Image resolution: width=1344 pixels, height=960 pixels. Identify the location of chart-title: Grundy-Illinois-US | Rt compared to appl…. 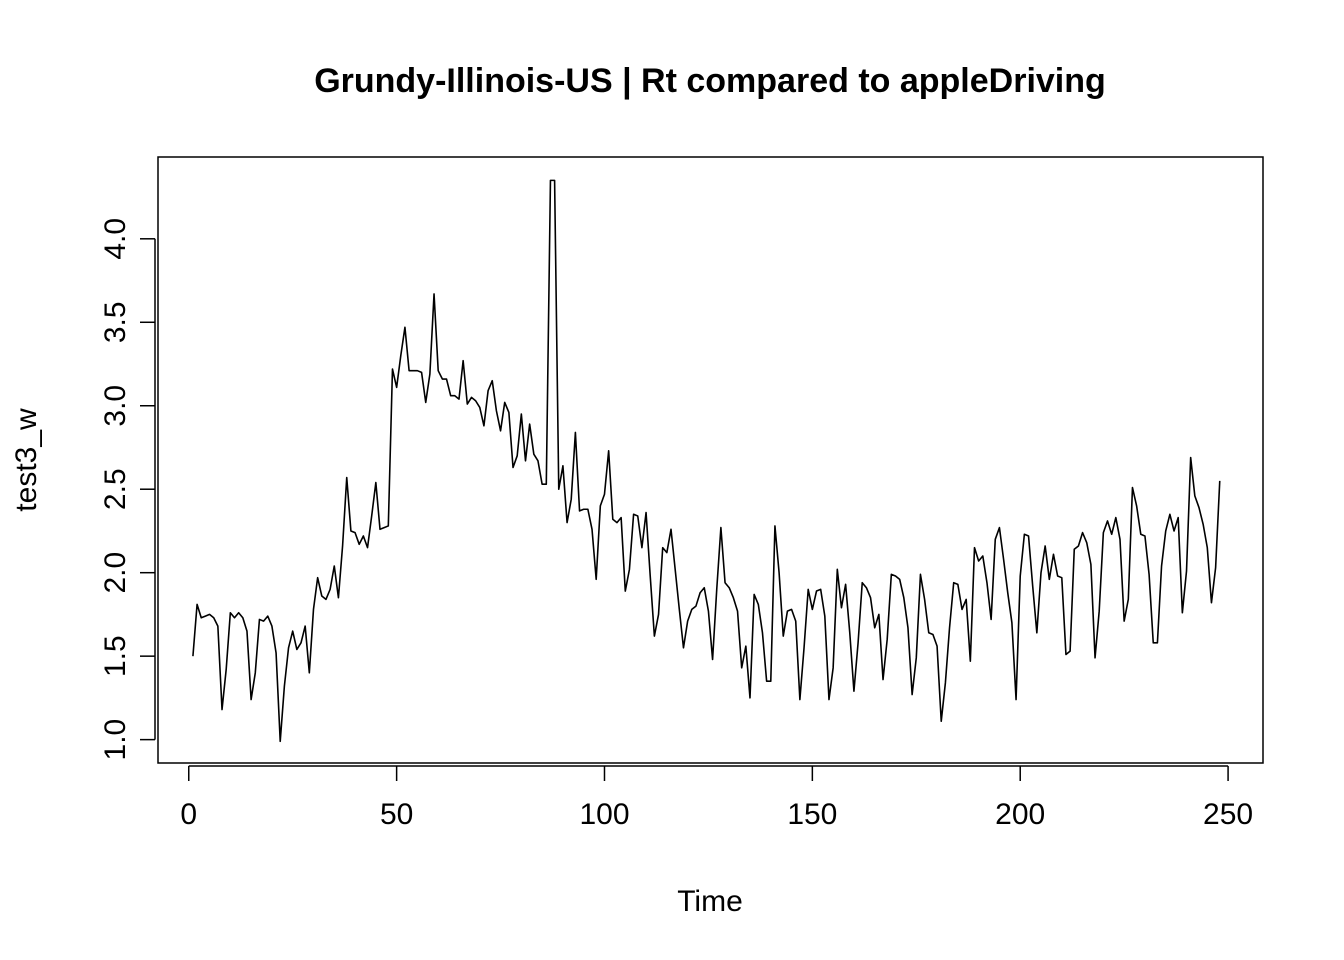
(710, 81).